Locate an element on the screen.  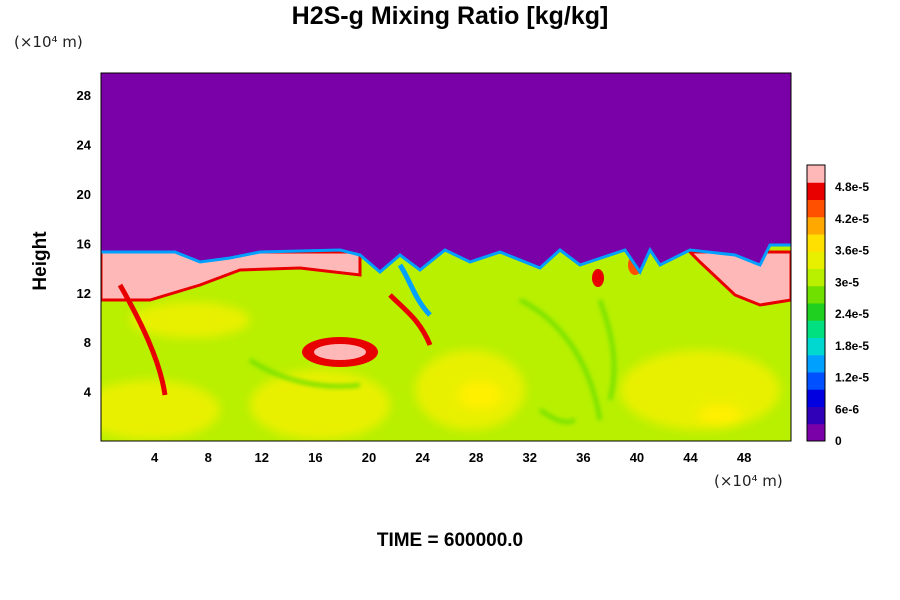
colorbar-label: 4.2e-5 is located at coordinates (852, 219).